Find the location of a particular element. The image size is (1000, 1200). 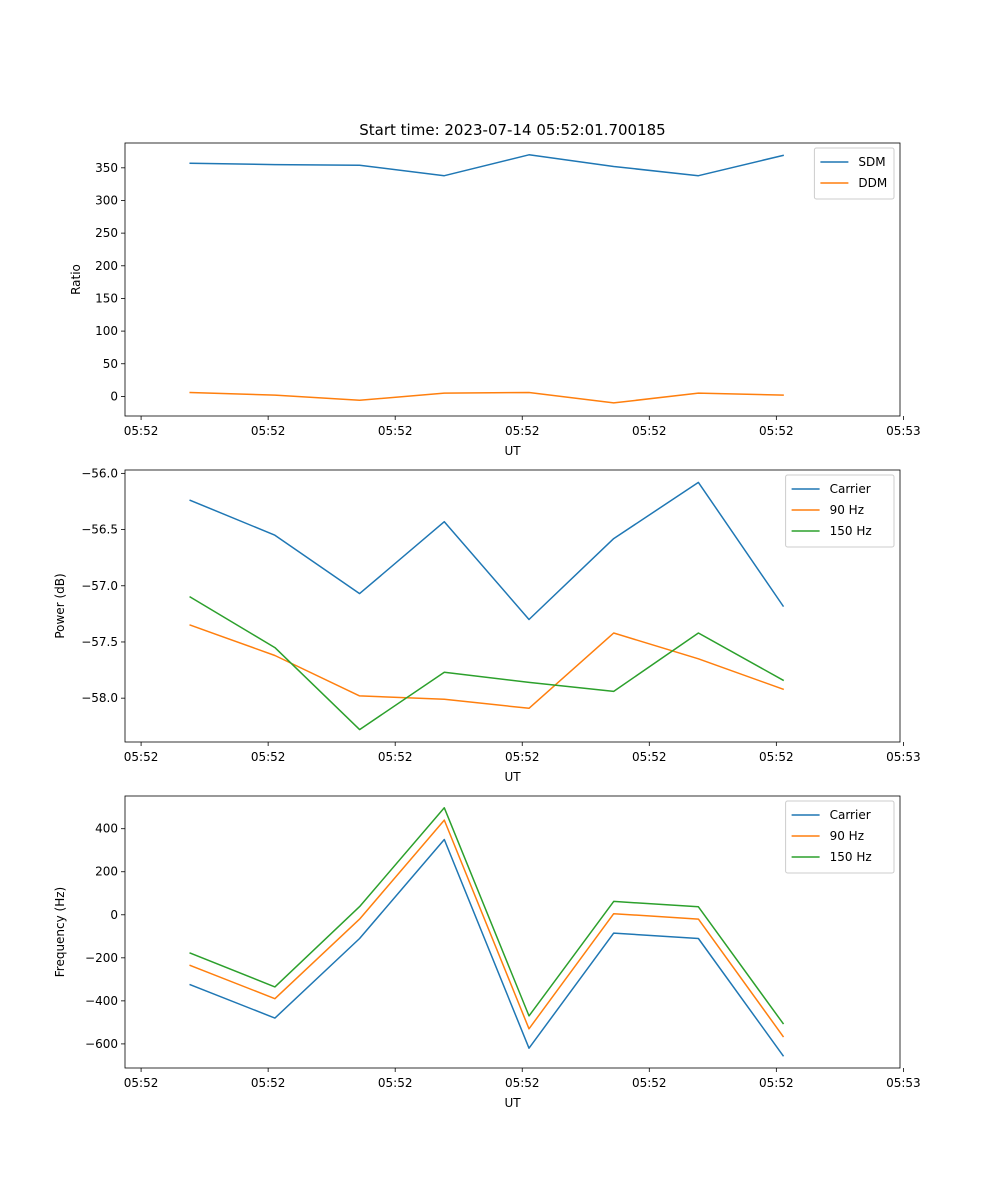

y-tick-label: 300 is located at coordinates (106, 200).